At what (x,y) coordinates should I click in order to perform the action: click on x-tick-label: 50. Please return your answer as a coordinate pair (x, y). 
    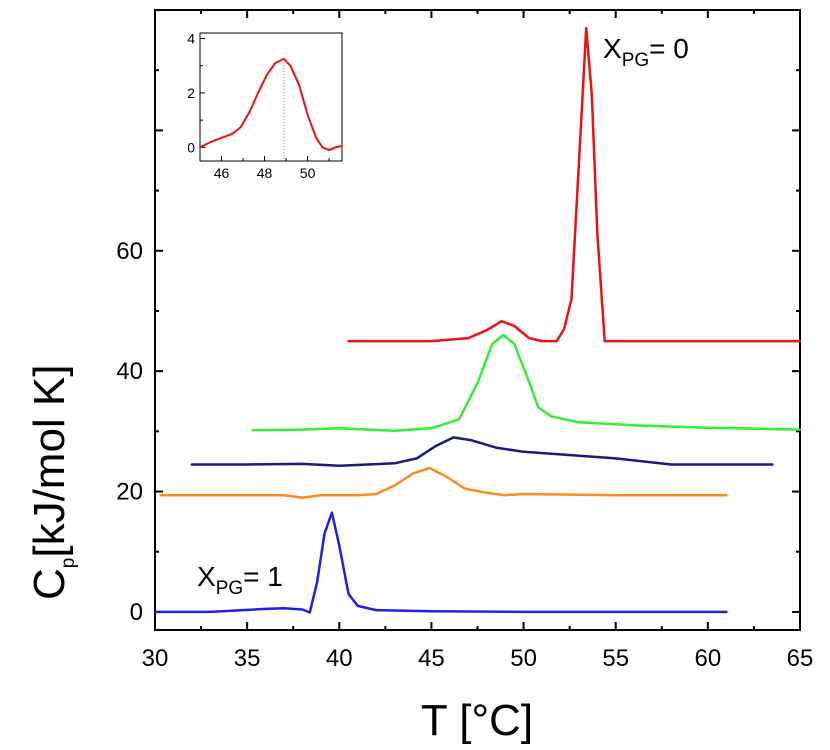
    Looking at the image, I should click on (523, 658).